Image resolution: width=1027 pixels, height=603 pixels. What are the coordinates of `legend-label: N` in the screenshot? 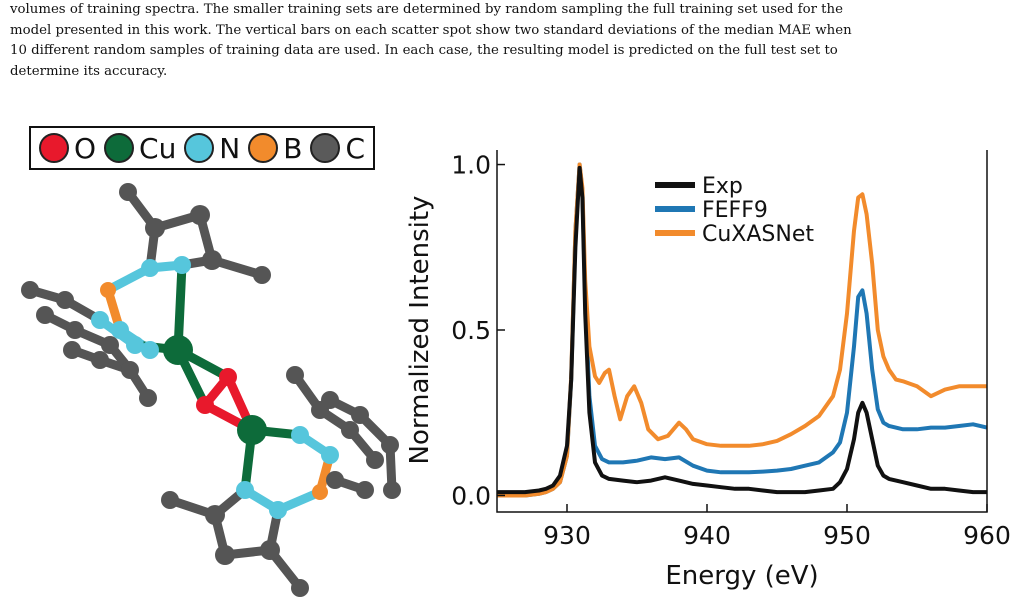 It's located at (230, 148).